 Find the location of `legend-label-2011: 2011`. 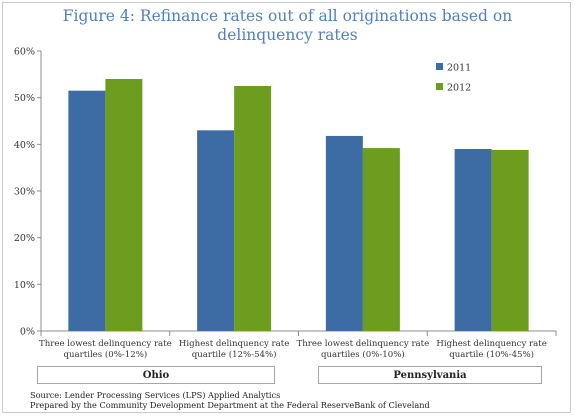

legend-label-2011: 2011 is located at coordinates (459, 68).